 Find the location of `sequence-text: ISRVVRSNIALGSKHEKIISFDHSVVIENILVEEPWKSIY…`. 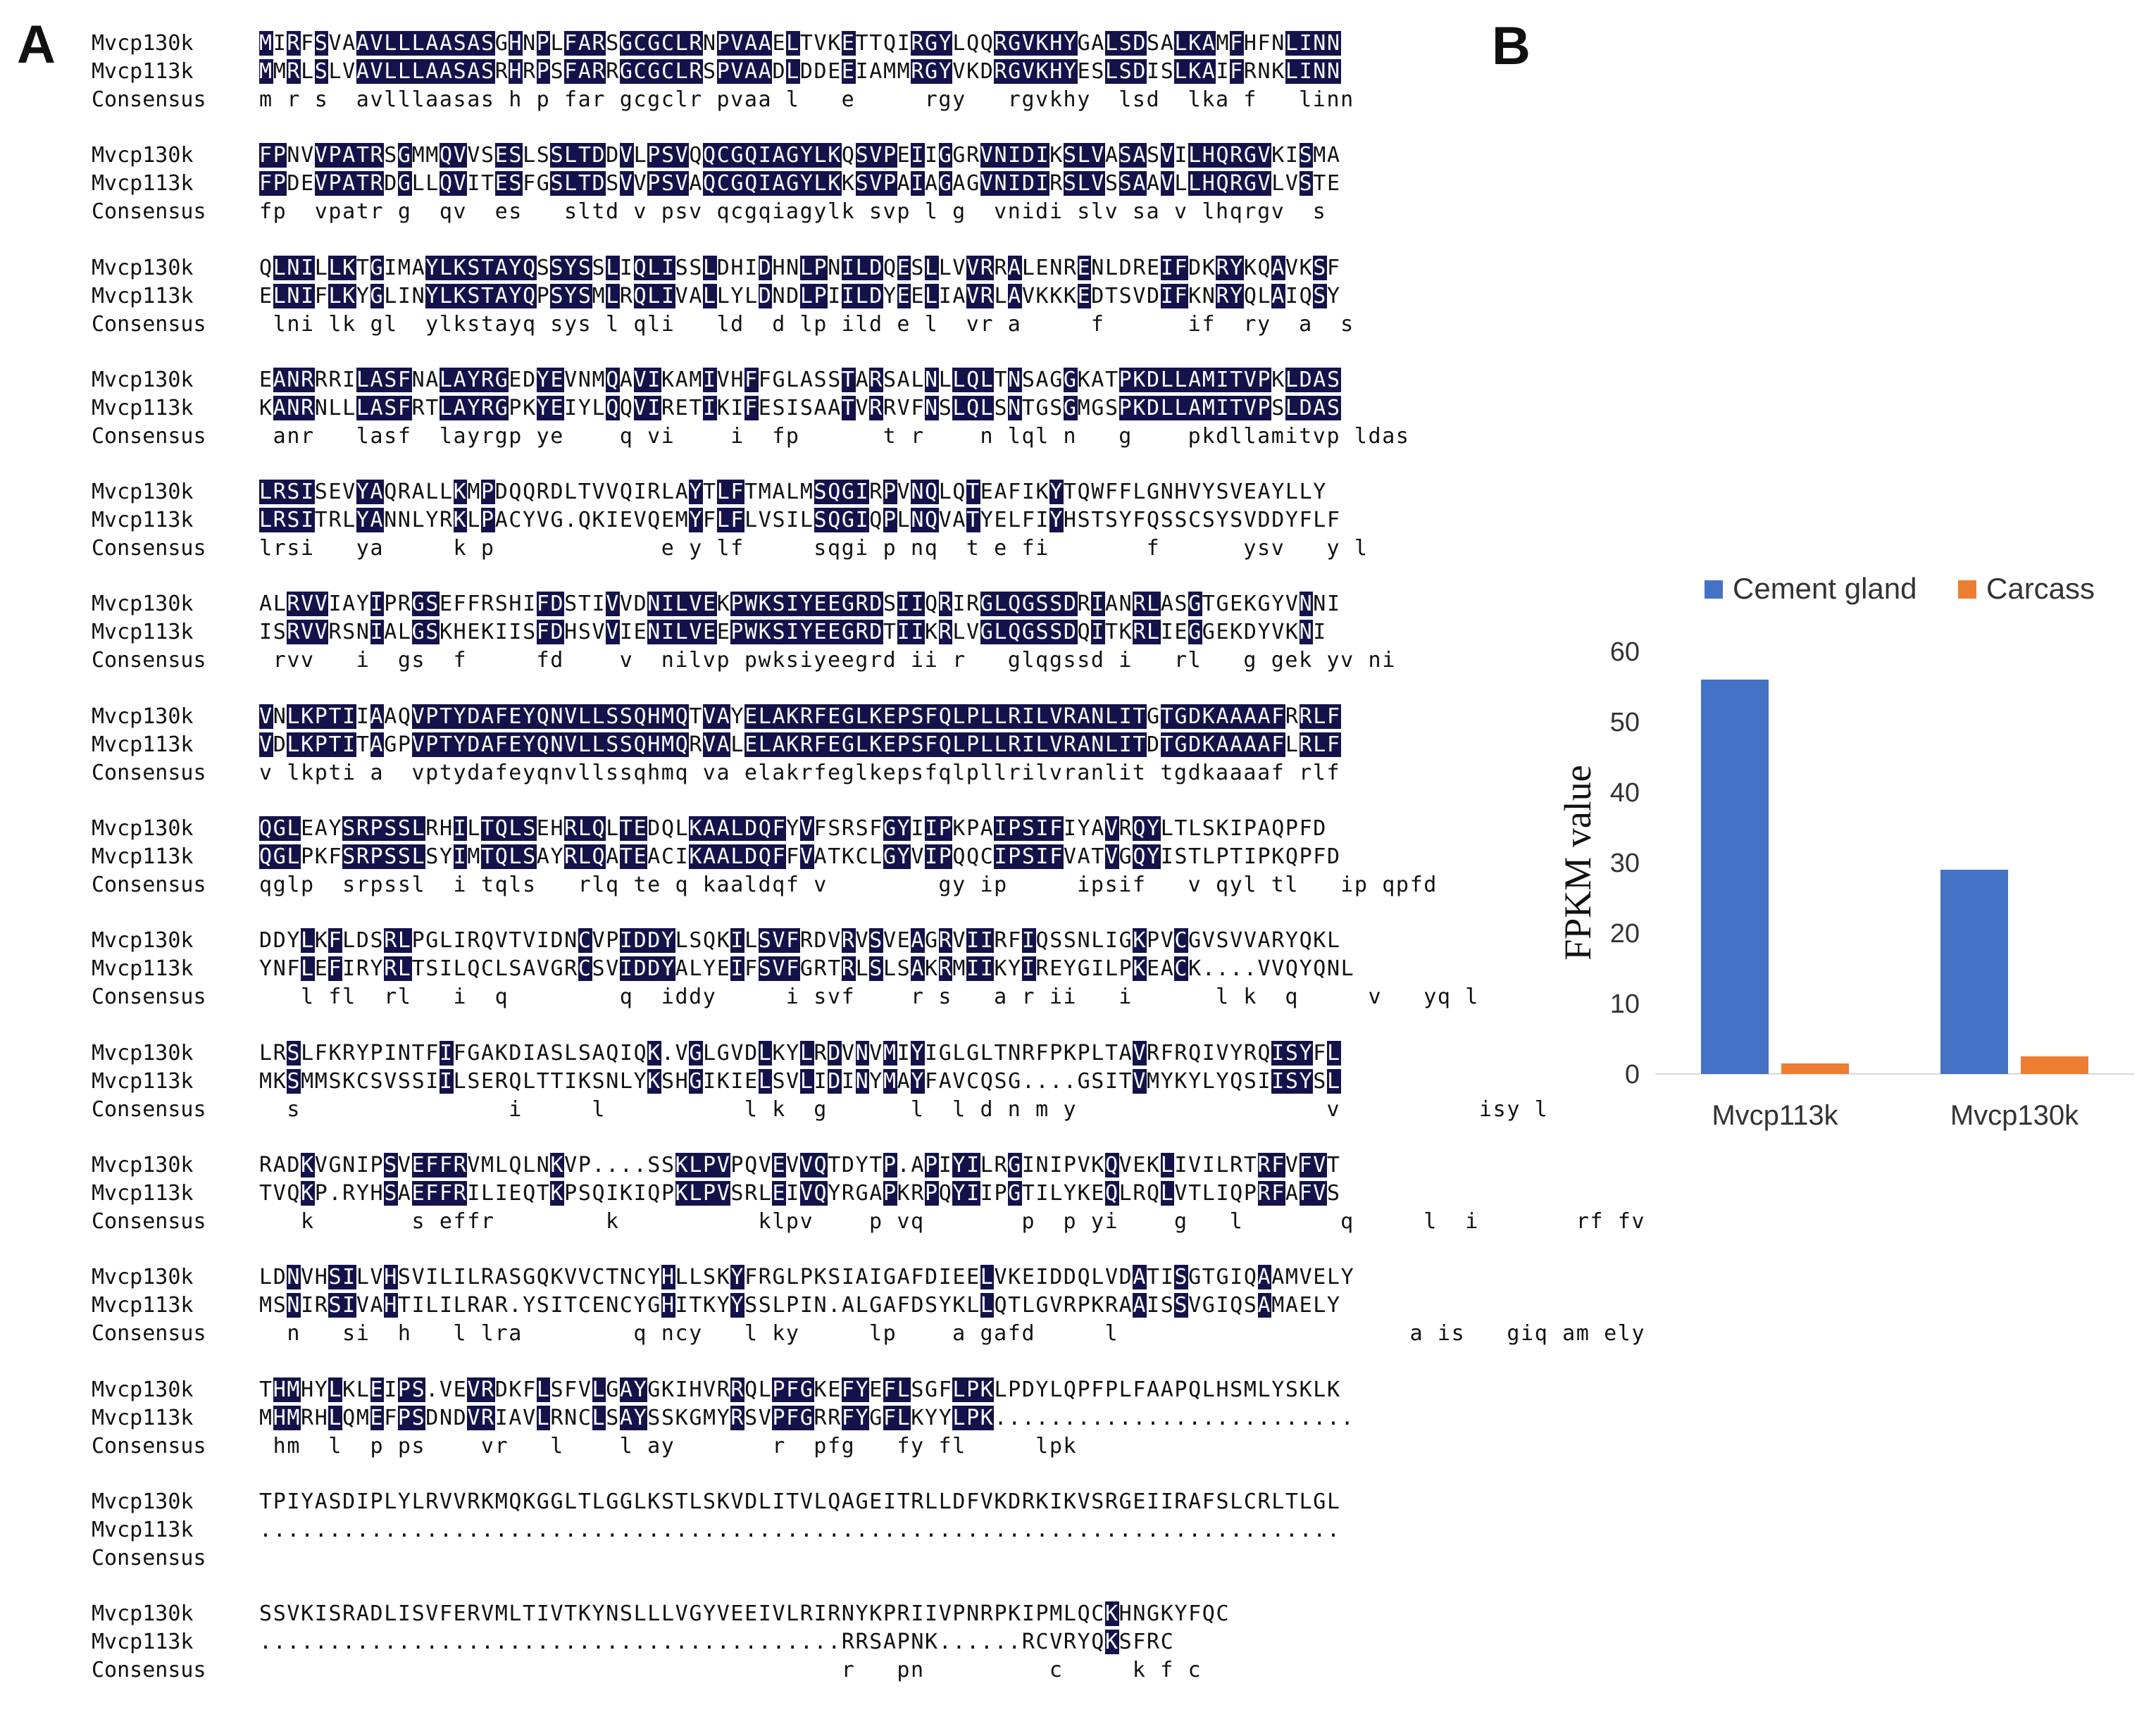

sequence-text: ISRVVRSNIALGSKHEKIISFDHSVVIENILVEEPWKSIY… is located at coordinates (793, 632).